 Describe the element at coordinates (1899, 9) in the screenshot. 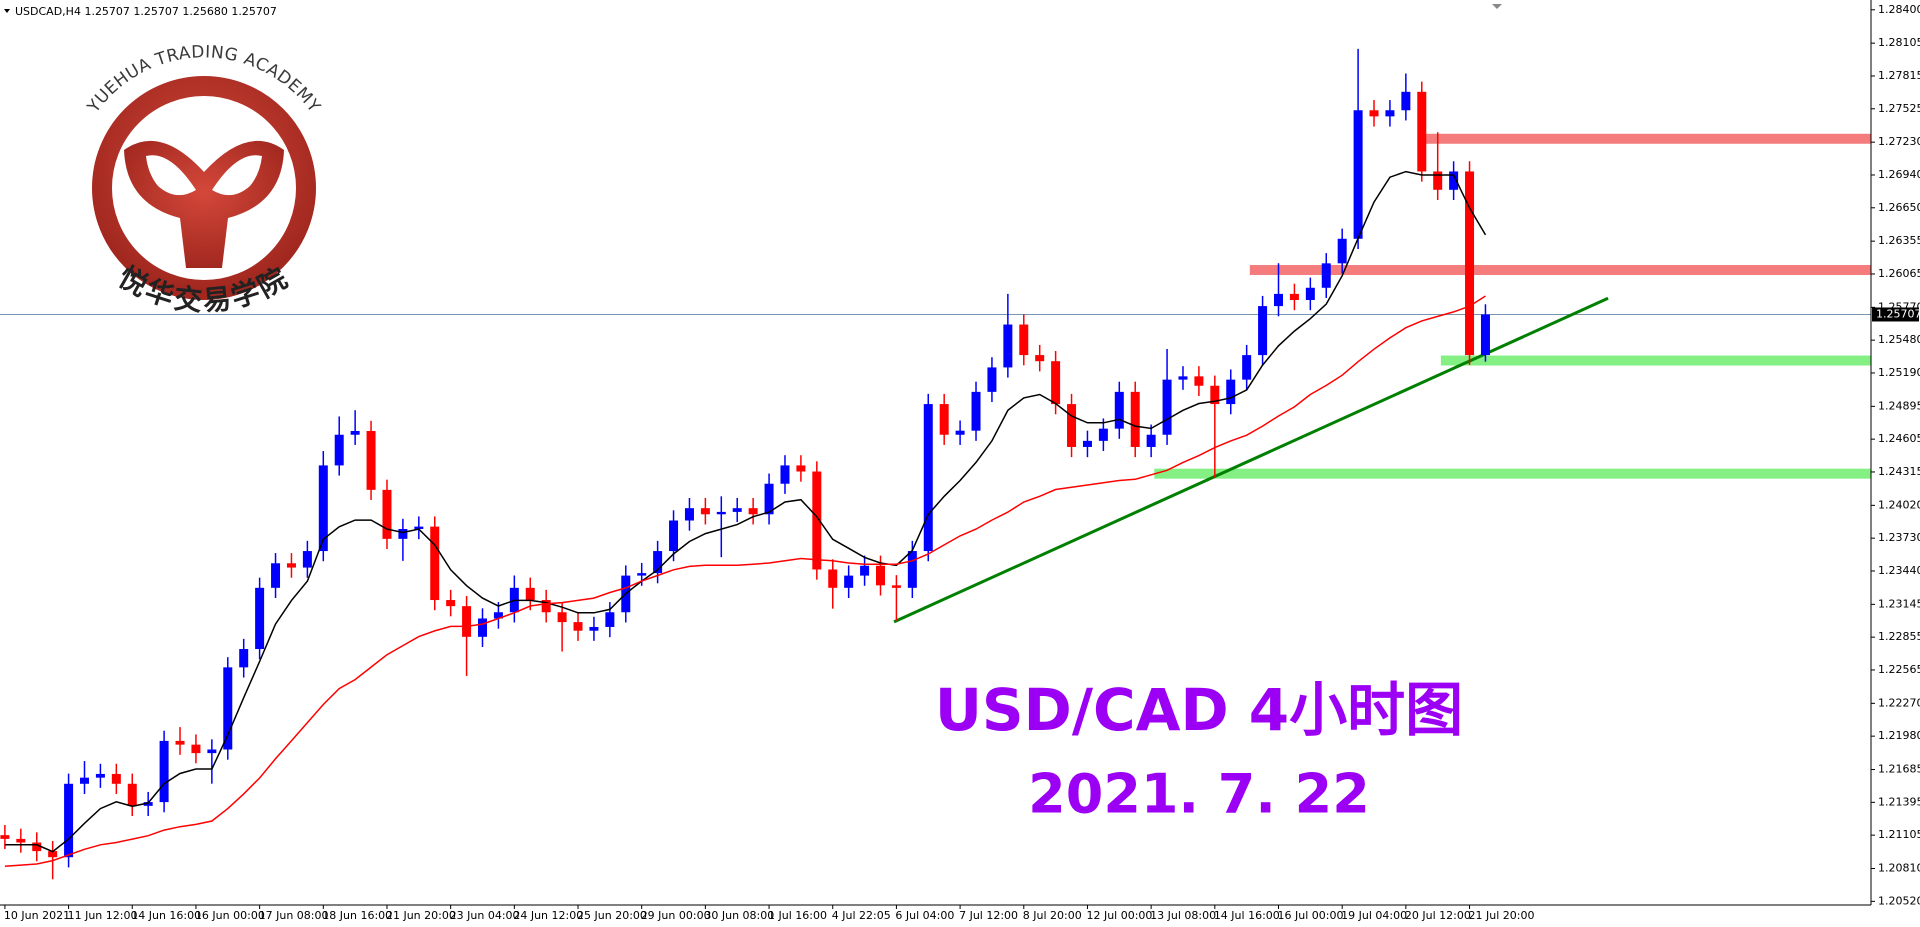

I see `y-tick-label: 1.28400` at that location.